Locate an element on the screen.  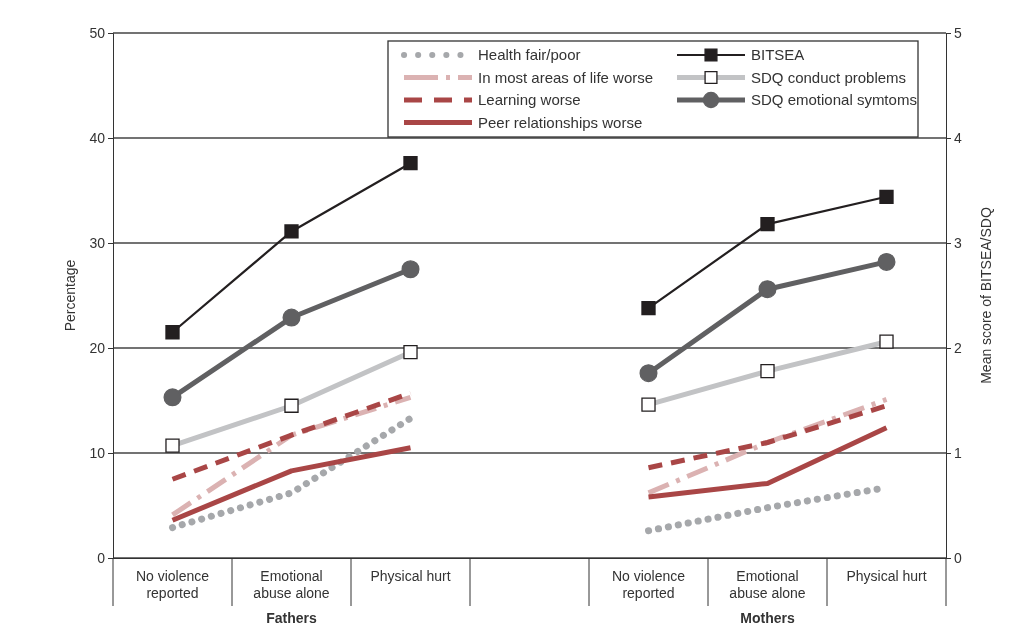
y-tick-label: 0 is located at coordinates (101, 557).